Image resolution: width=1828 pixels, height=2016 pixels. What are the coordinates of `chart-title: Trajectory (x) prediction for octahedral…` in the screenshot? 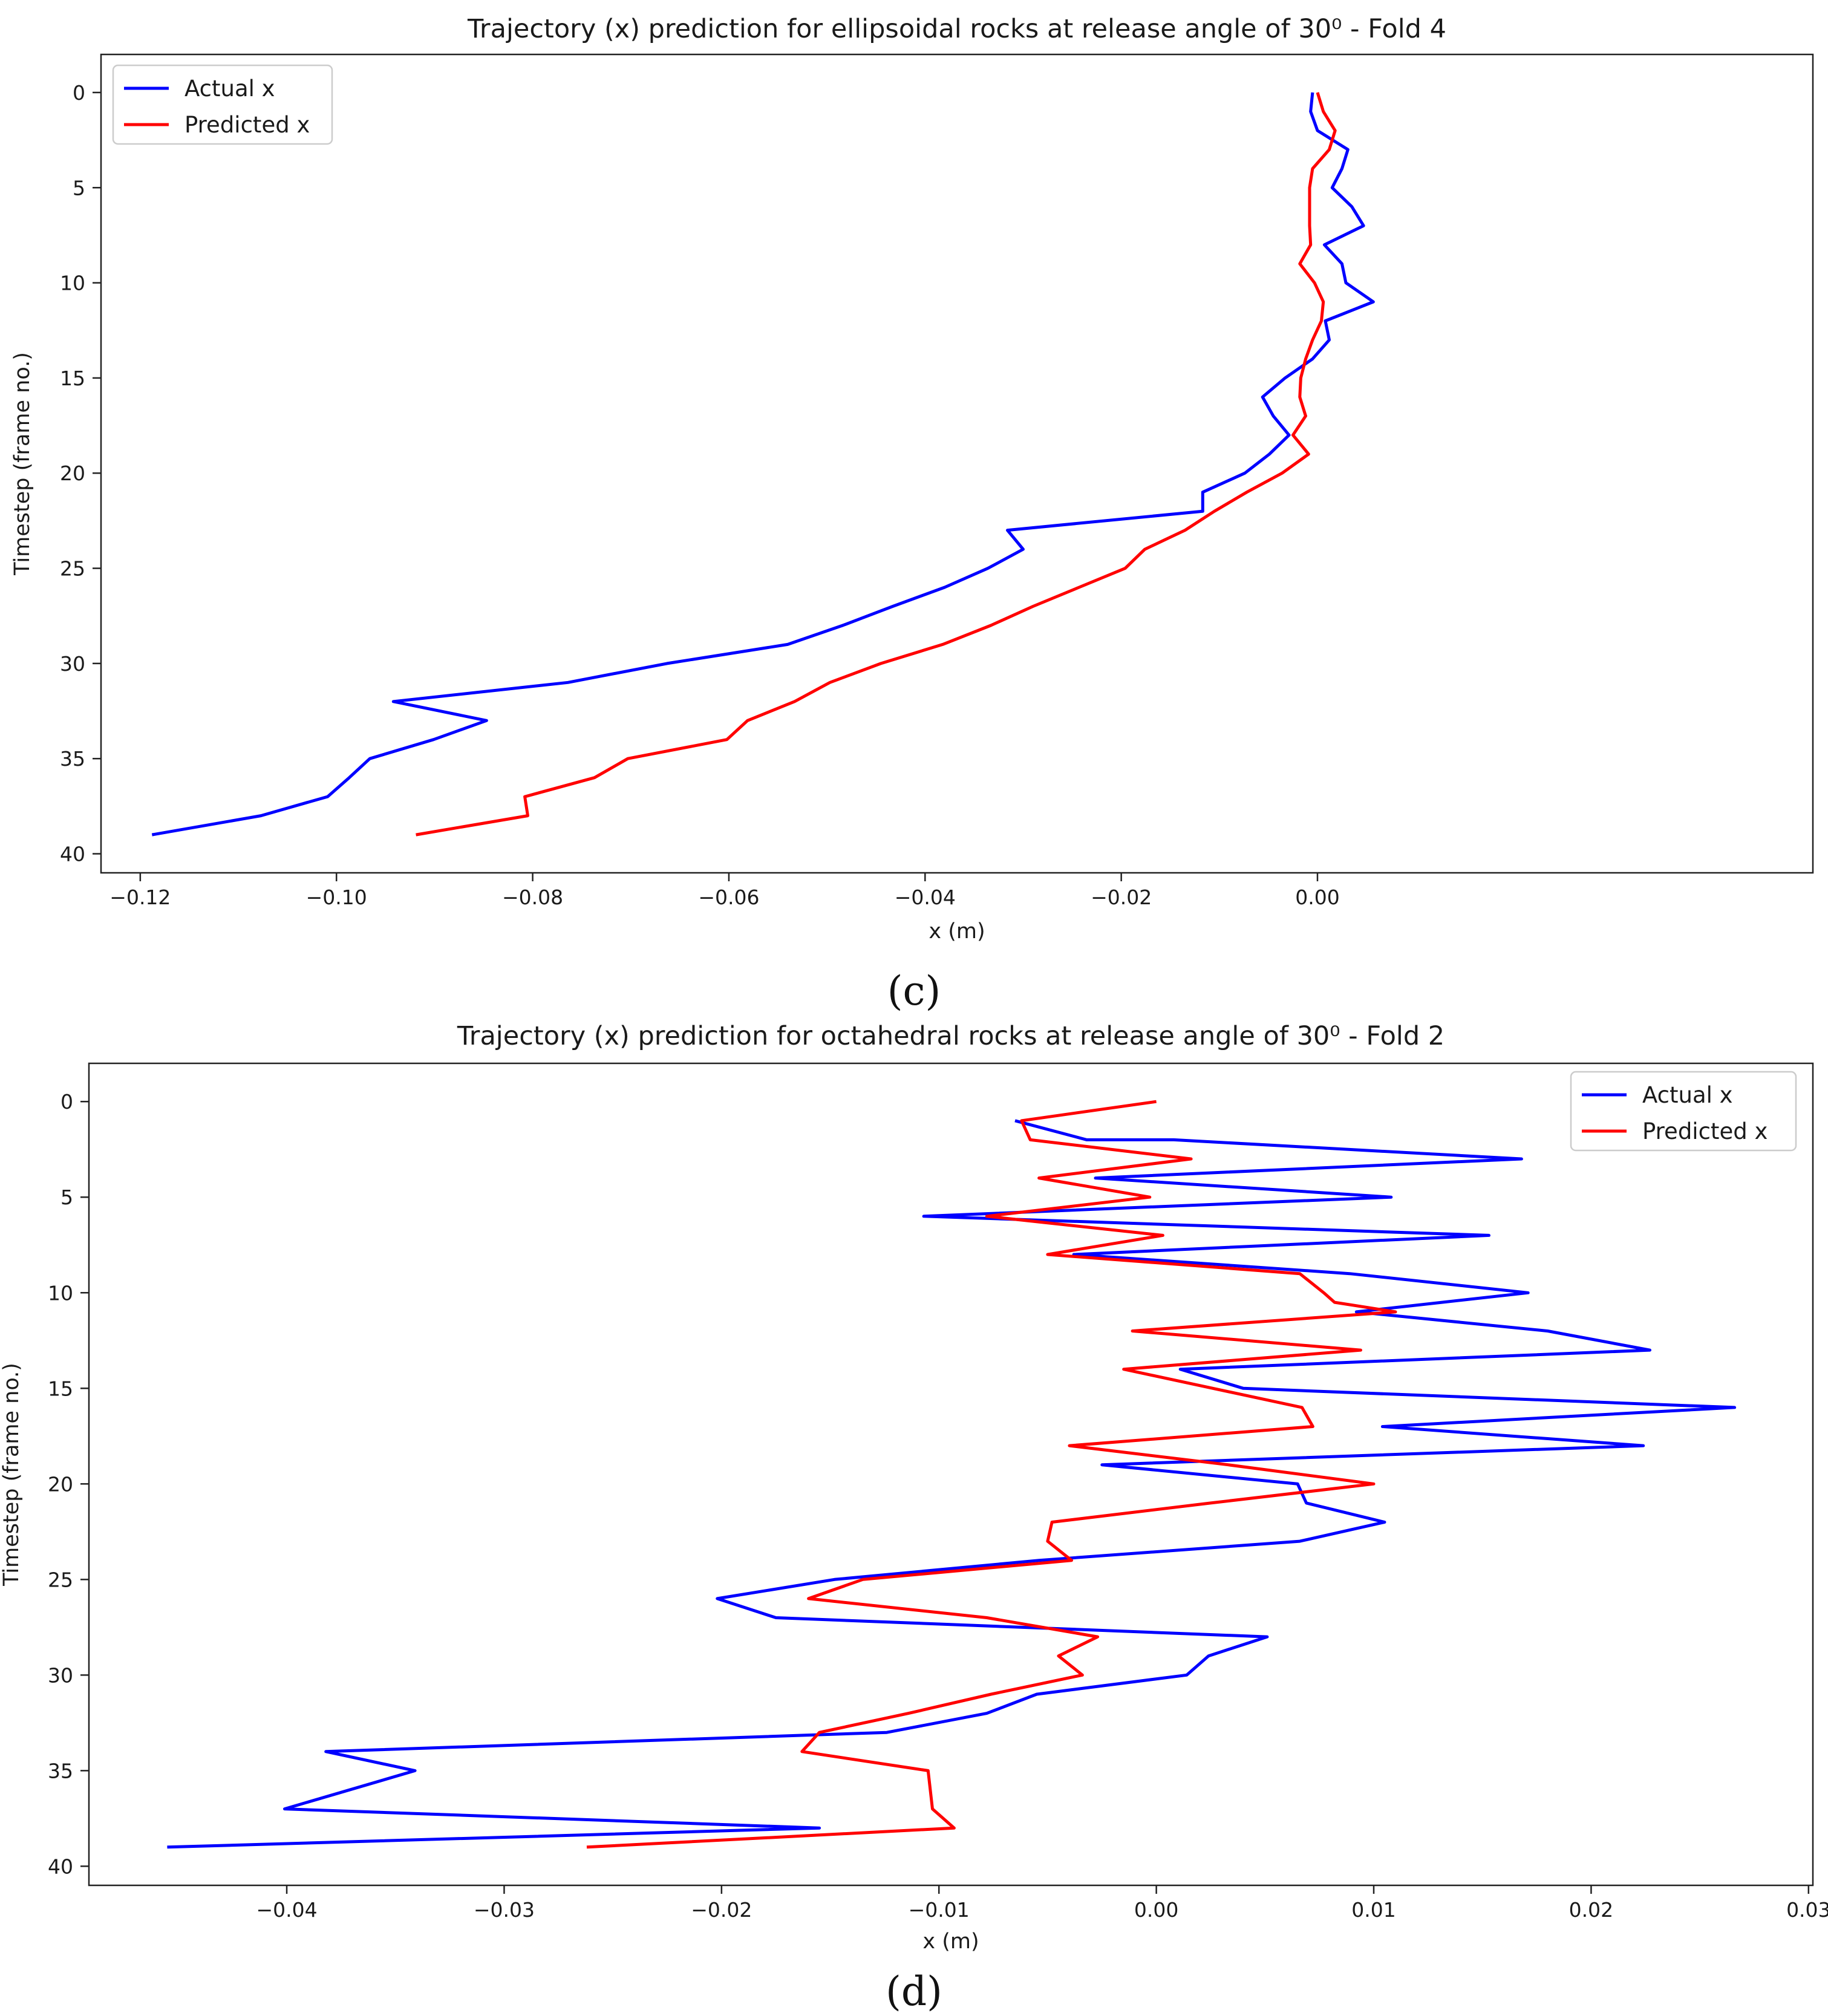 It's located at (950, 1036).